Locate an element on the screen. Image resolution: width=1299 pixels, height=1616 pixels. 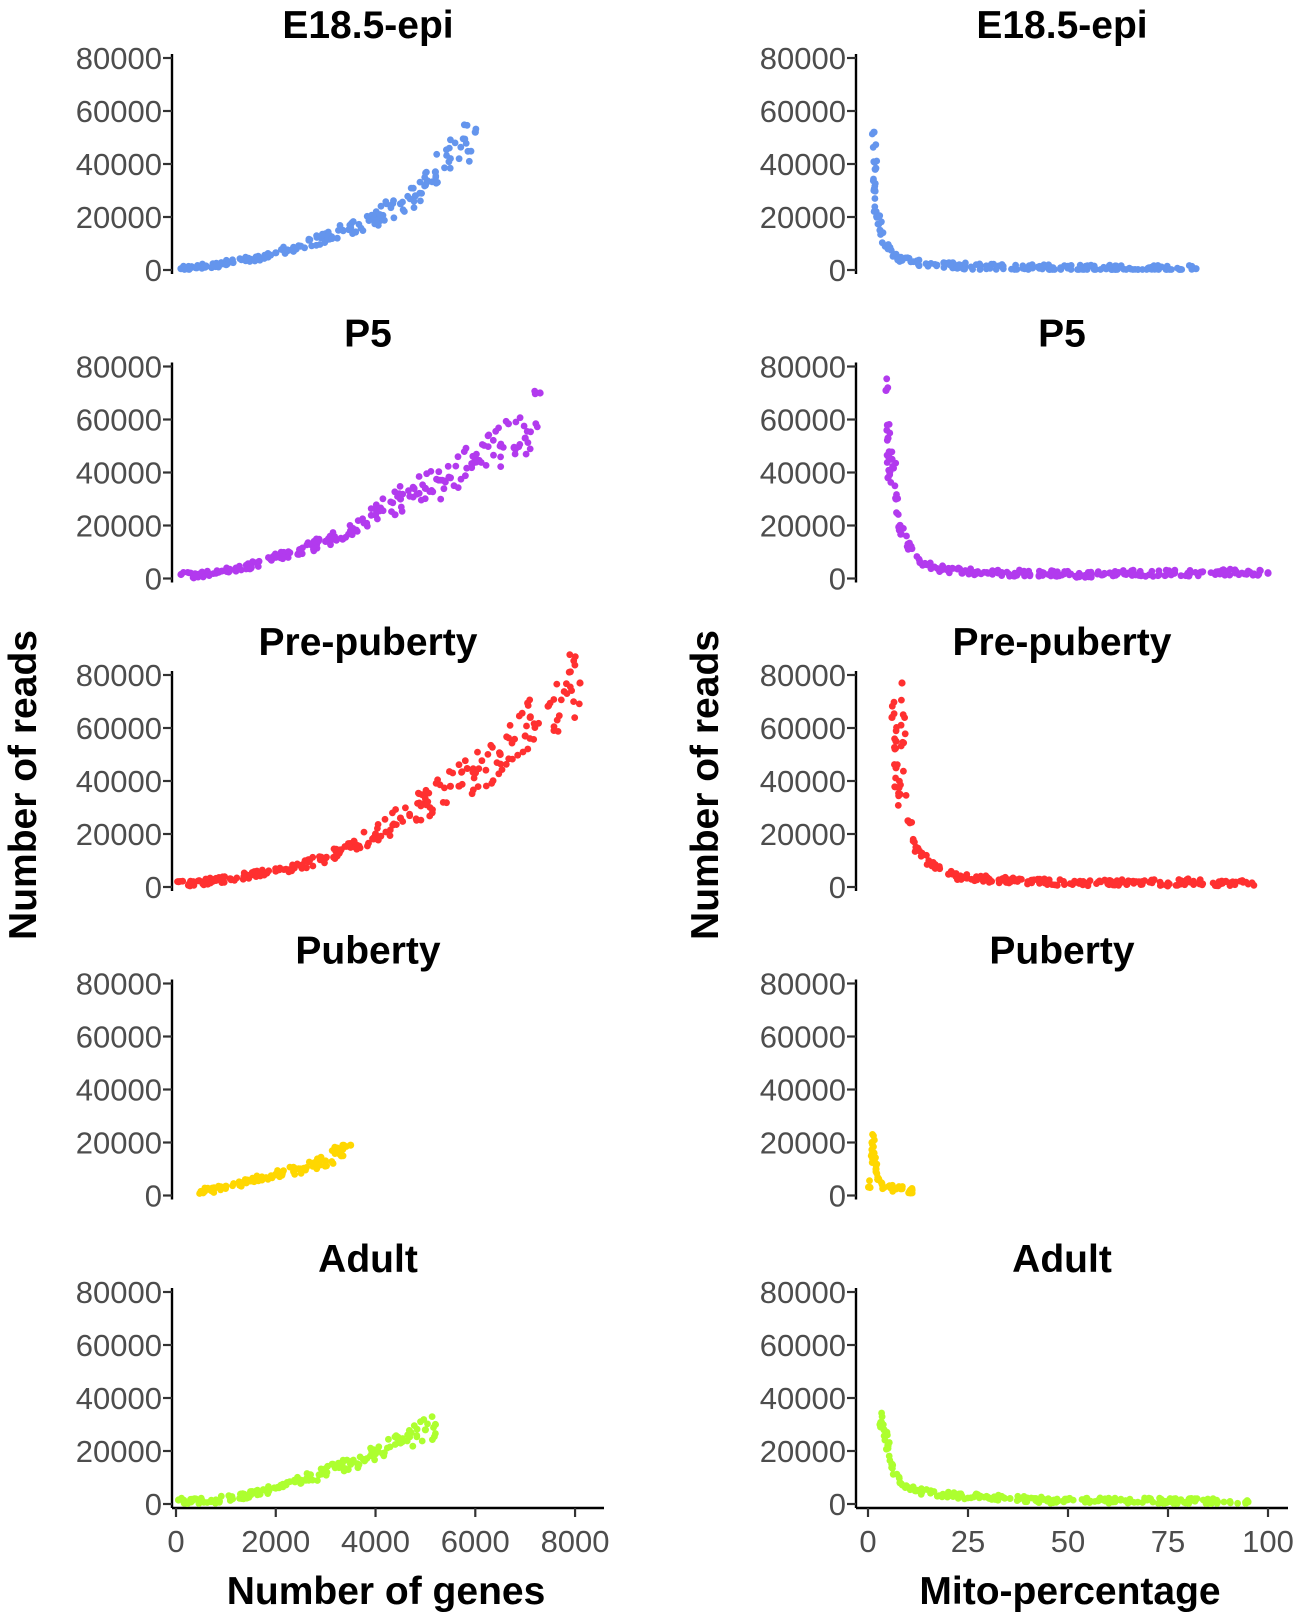
y-tick-label: 20000 is located at coordinates (119, 1451).